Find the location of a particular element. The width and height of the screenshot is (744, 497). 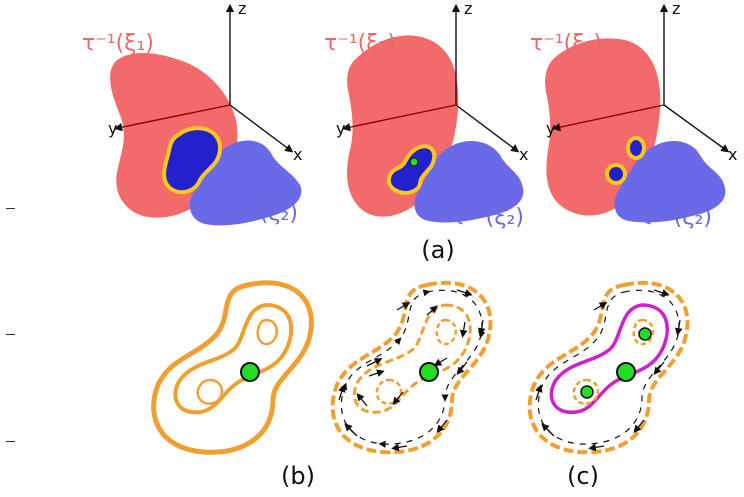

intersection-loop-3b is located at coordinates (616, 174).